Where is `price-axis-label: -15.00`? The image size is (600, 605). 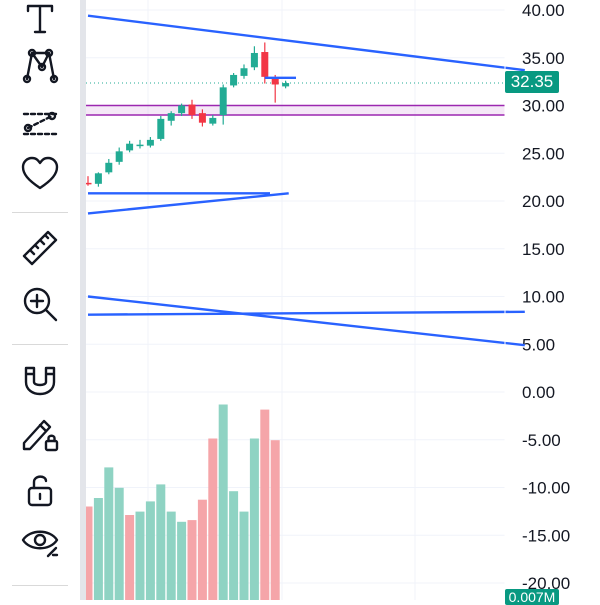 price-axis-label: -15.00 is located at coordinates (546, 535).